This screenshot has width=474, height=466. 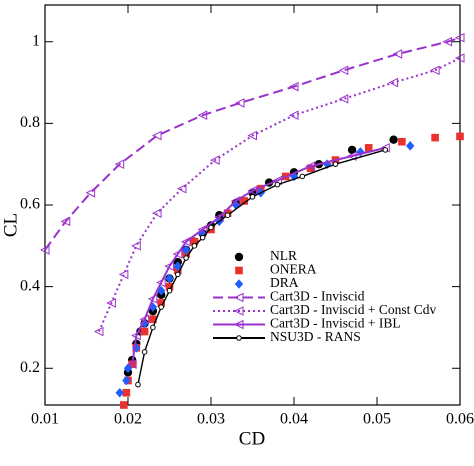 What do you see at coordinates (30, 122) in the screenshot?
I see `y-tick-label: 0.8` at bounding box center [30, 122].